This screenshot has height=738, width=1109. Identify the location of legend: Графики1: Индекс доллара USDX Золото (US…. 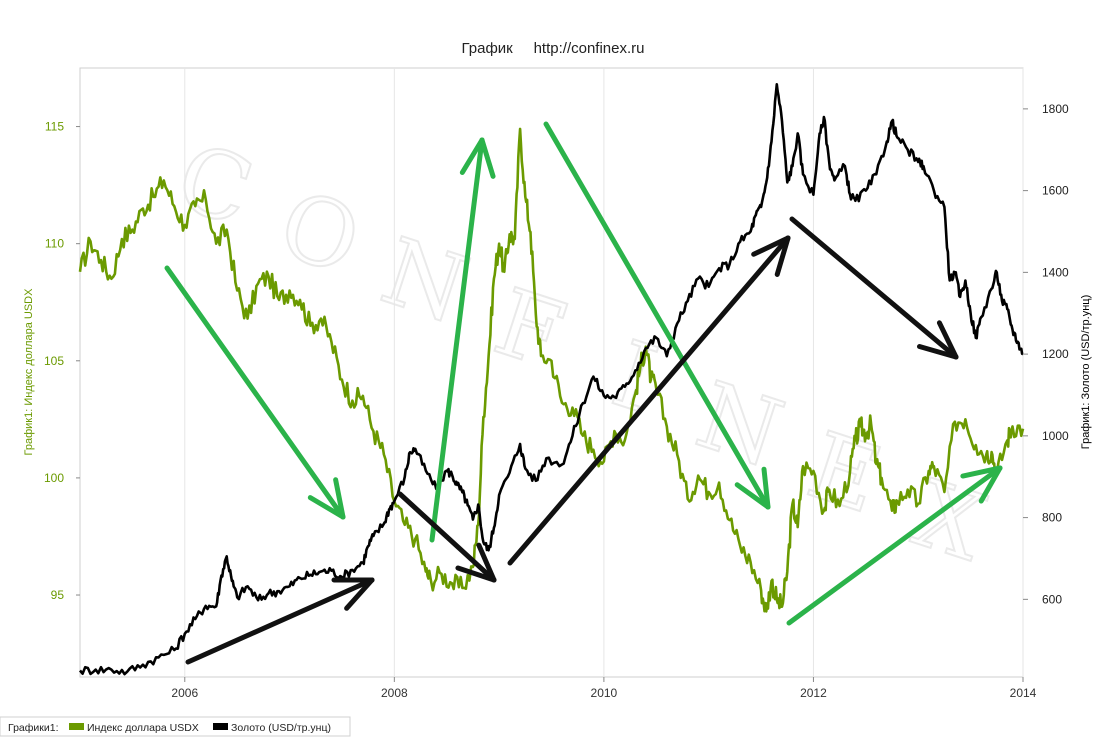
(554, 727).